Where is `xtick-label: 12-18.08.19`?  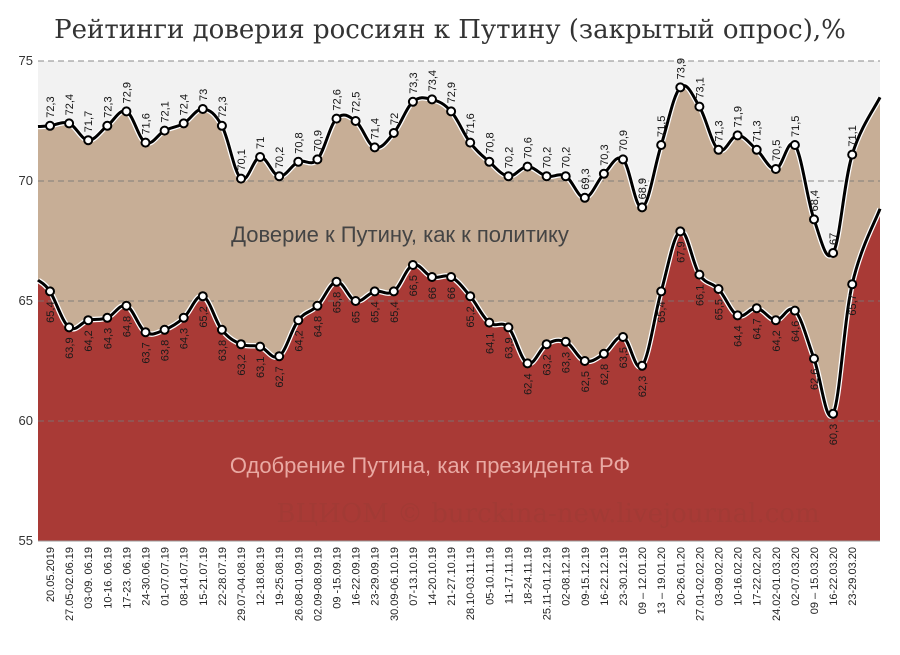 xtick-label: 12-18.08.19 is located at coordinates (261, 576).